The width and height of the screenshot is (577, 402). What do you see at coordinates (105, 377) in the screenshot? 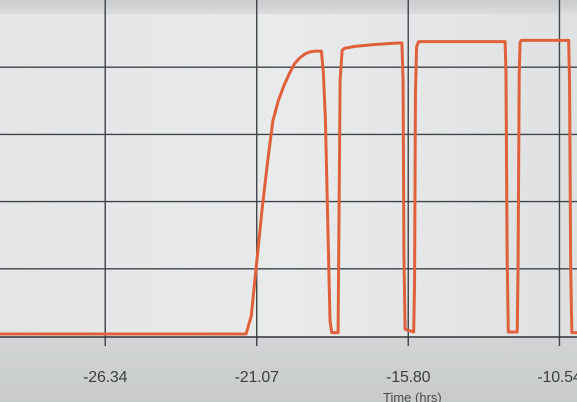
I see `x-tick-label: -26.34` at bounding box center [105, 377].